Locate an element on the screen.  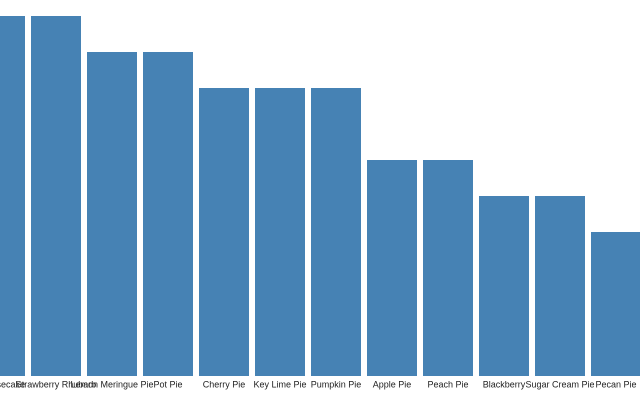
x-tick-label: Key Lime Pie is located at coordinates (279, 384).